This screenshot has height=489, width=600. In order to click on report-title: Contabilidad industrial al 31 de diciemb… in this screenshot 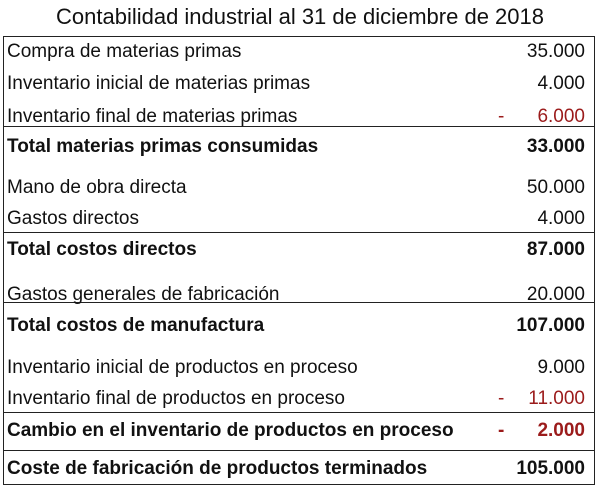, I will do `click(300, 16)`.